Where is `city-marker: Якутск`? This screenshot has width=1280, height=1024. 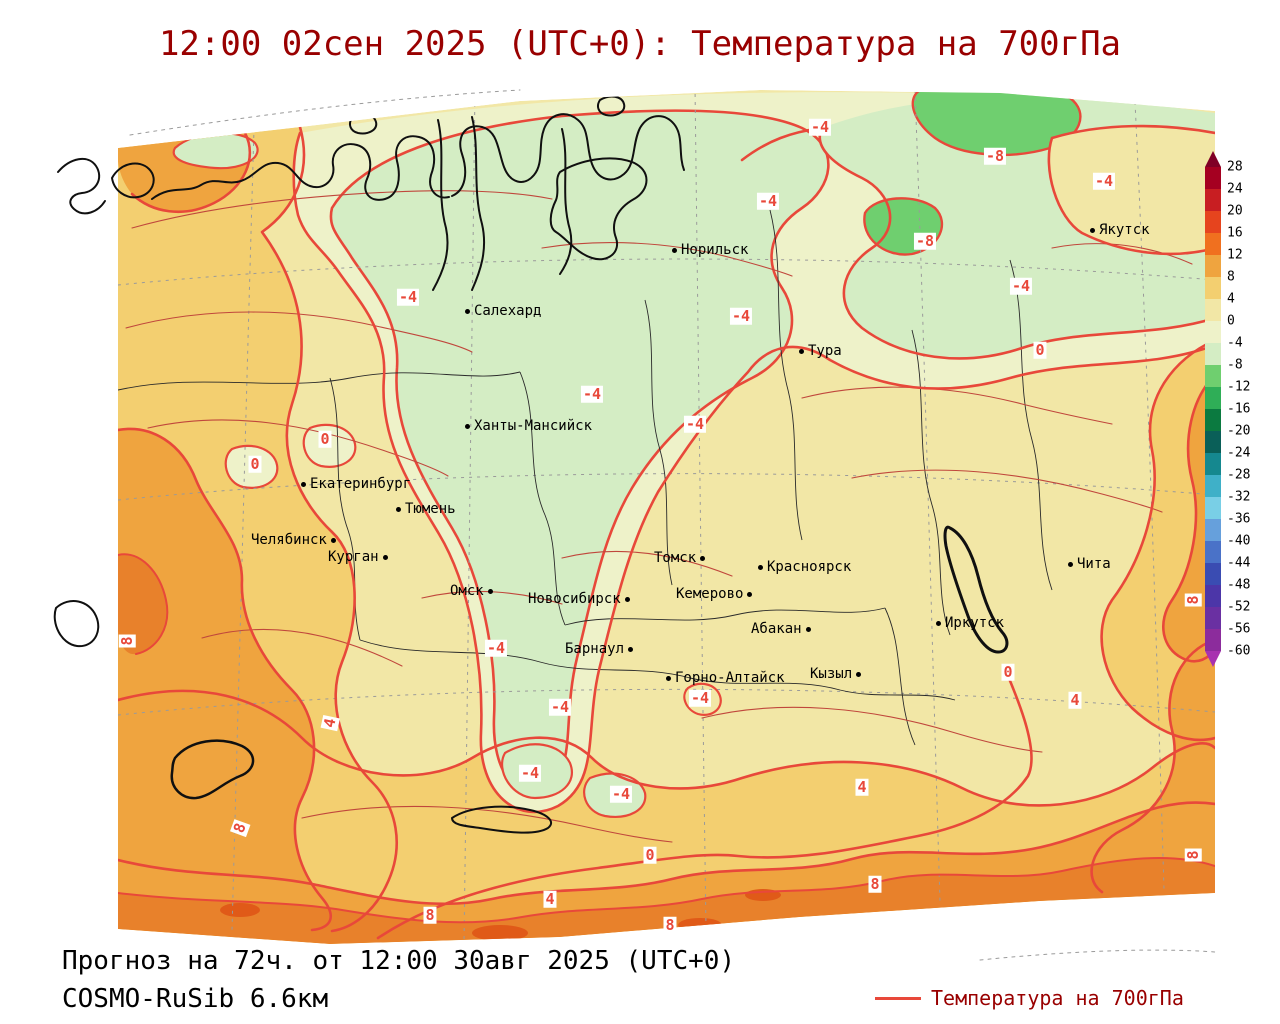 city-marker: Якутск is located at coordinates (1120, 230).